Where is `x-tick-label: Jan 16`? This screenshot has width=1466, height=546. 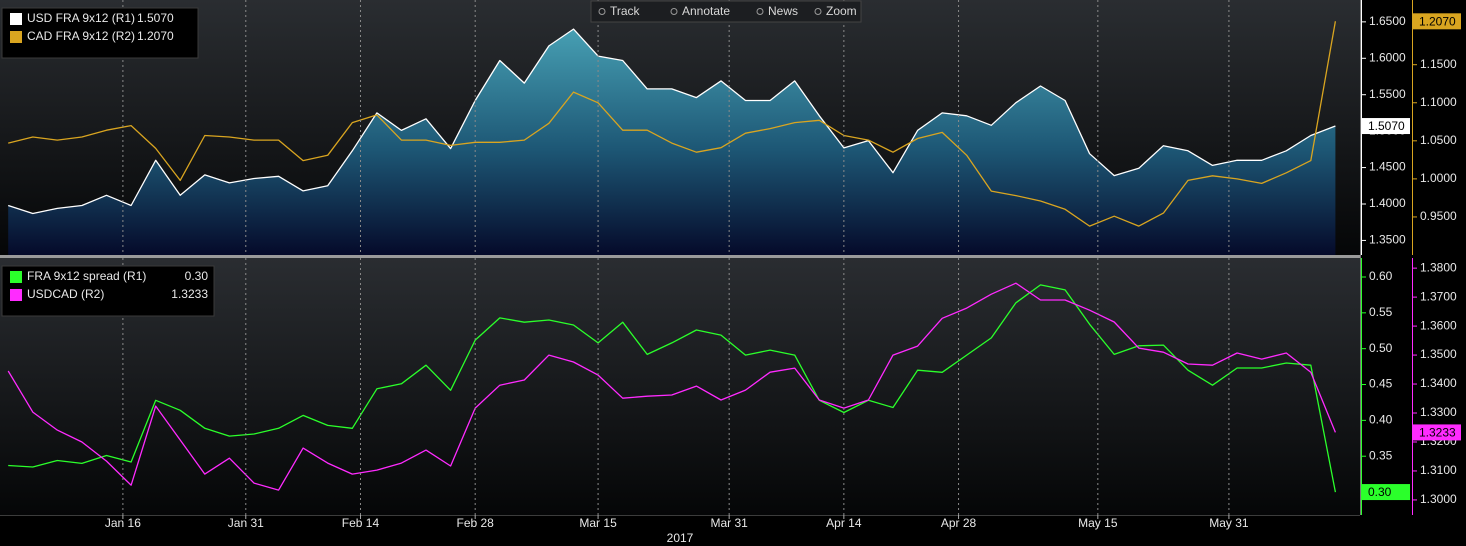
x-tick-label: Jan 16 is located at coordinates (123, 523).